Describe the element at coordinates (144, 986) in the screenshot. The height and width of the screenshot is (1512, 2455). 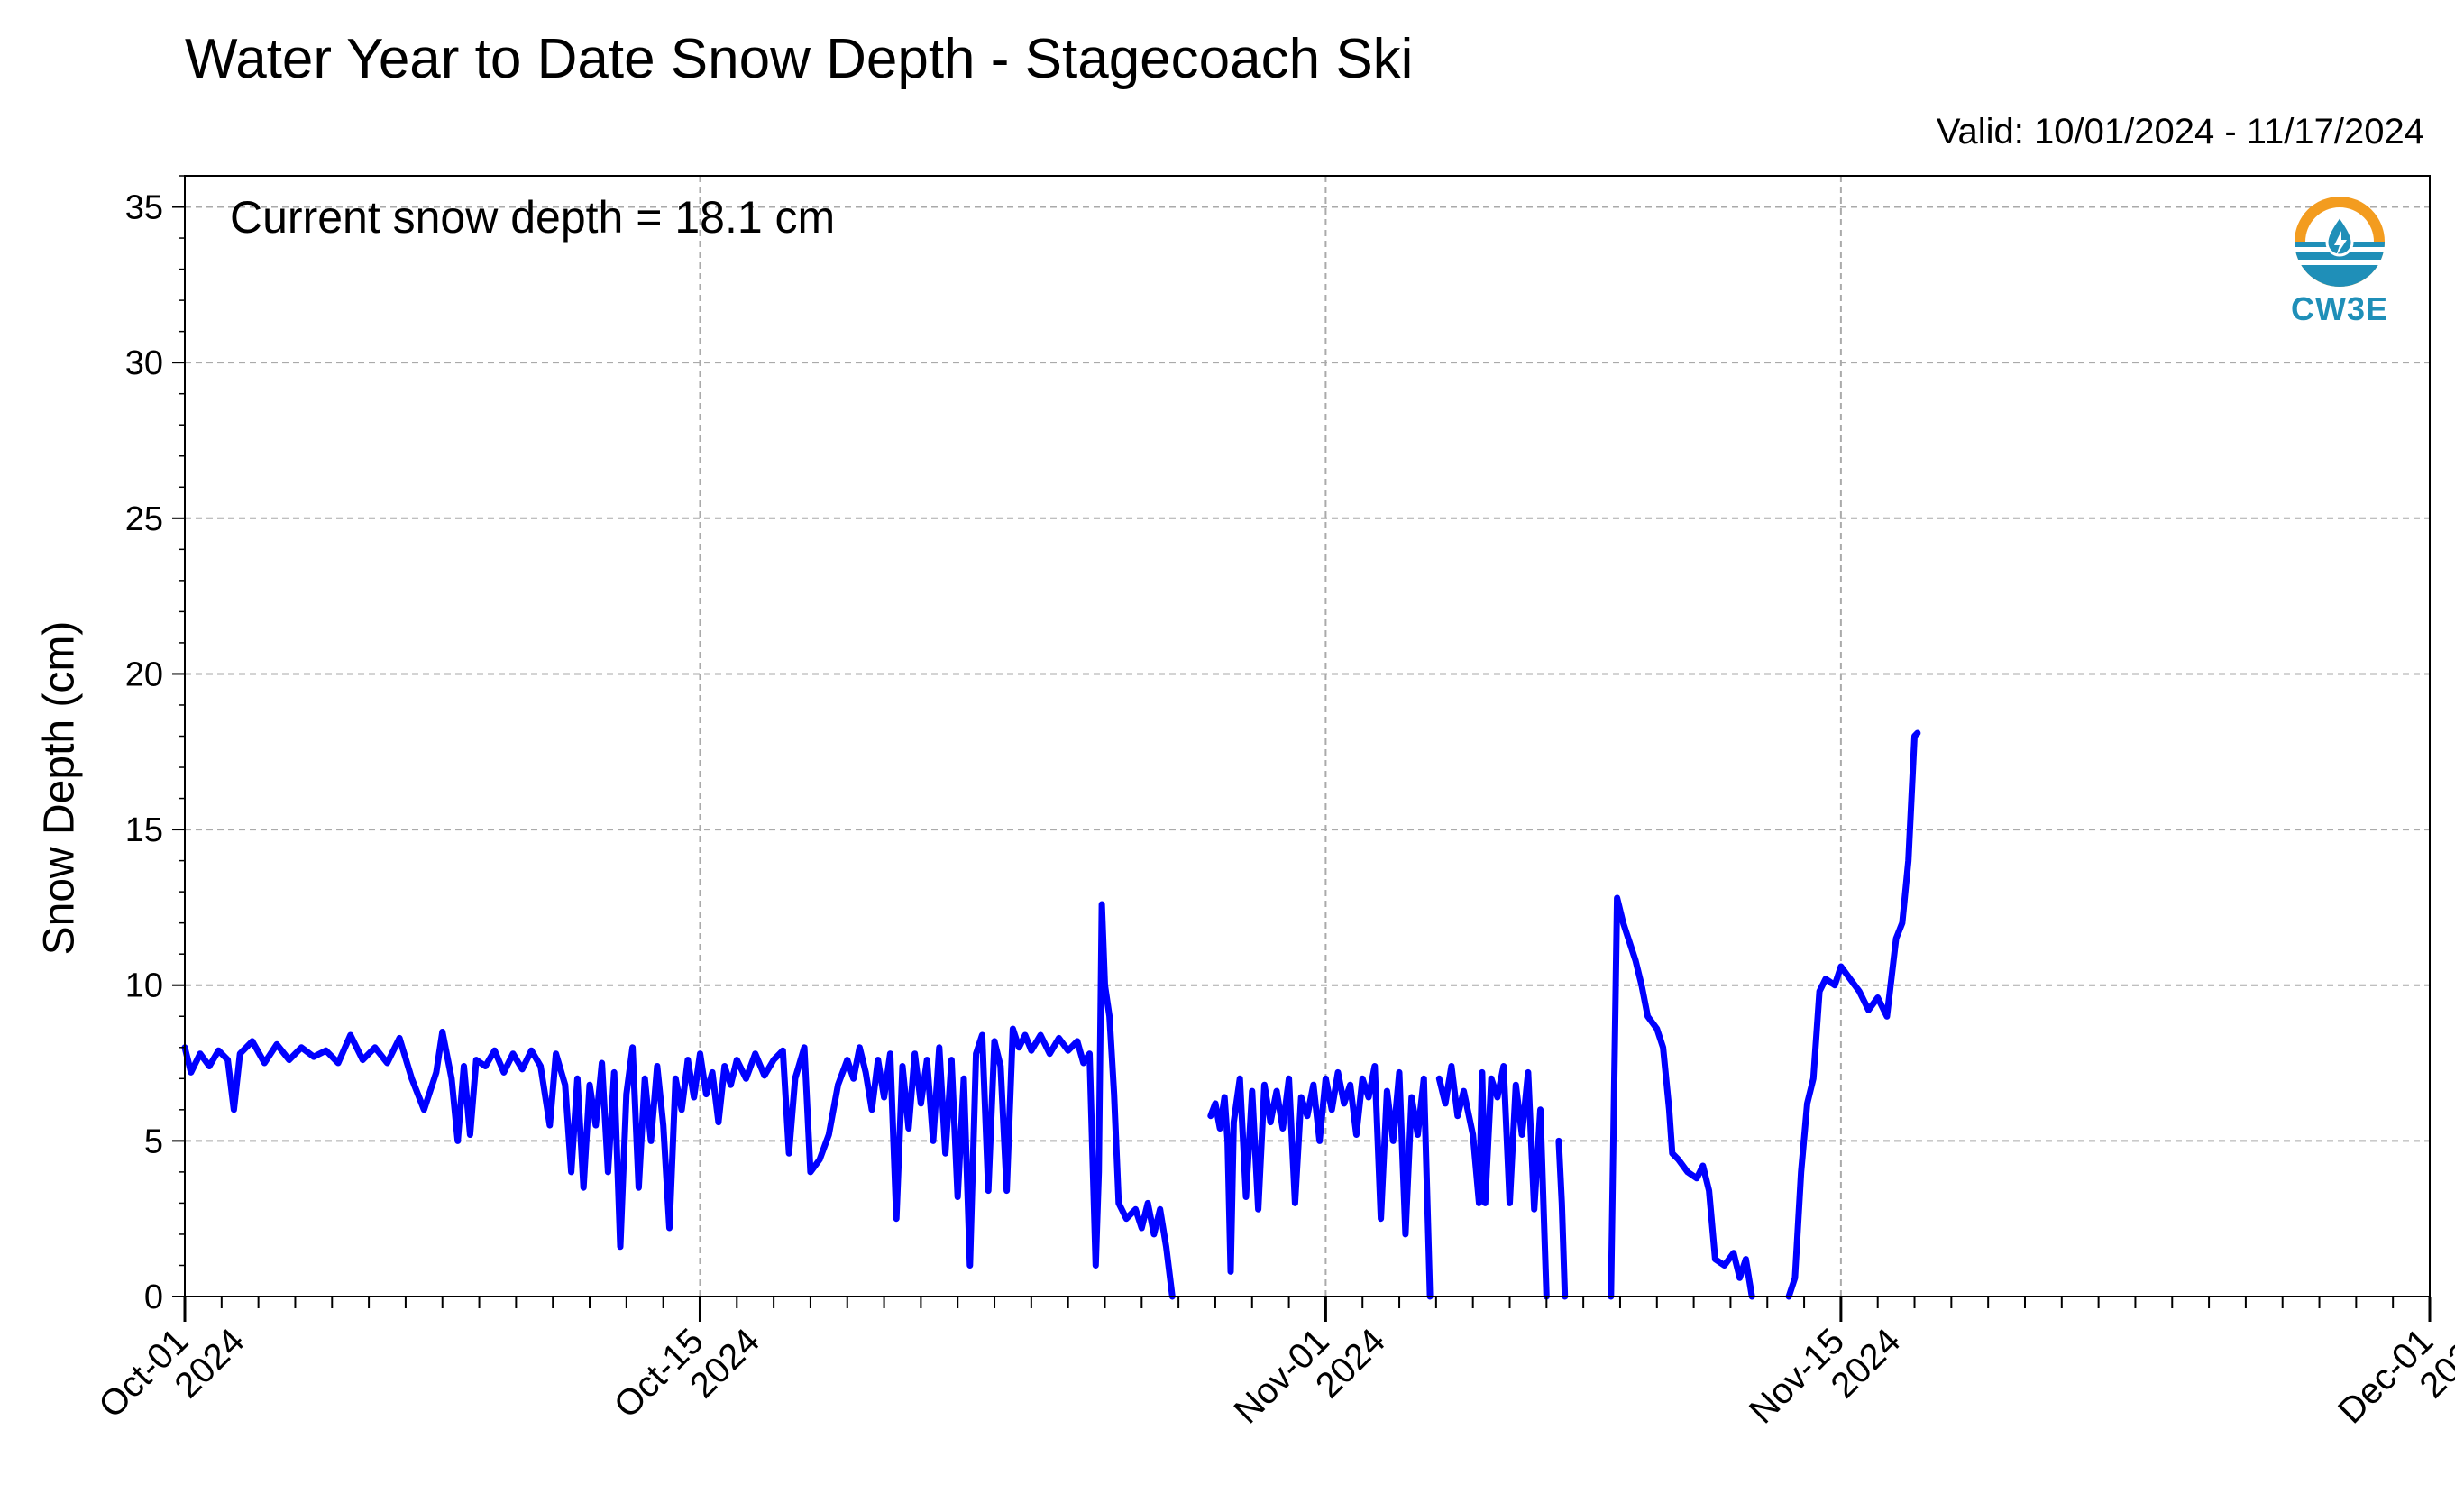
I see `y-tick-label: 10` at that location.